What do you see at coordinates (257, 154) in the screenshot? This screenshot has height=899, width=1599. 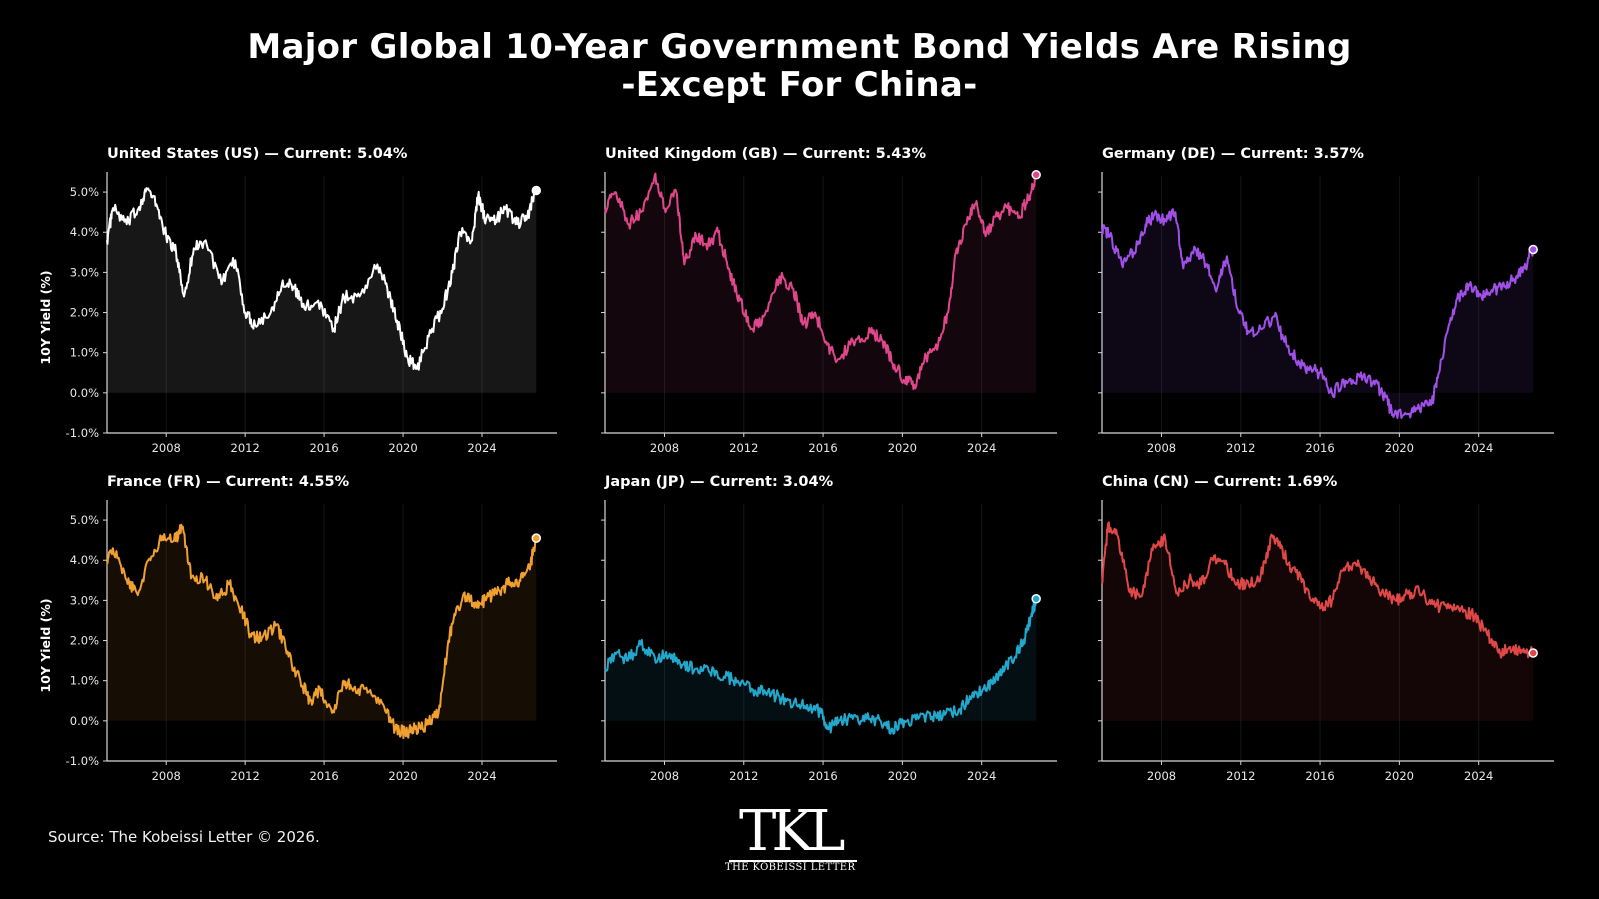 I see `panel-title-us: United States (US) — Current: 5.04%` at bounding box center [257, 154].